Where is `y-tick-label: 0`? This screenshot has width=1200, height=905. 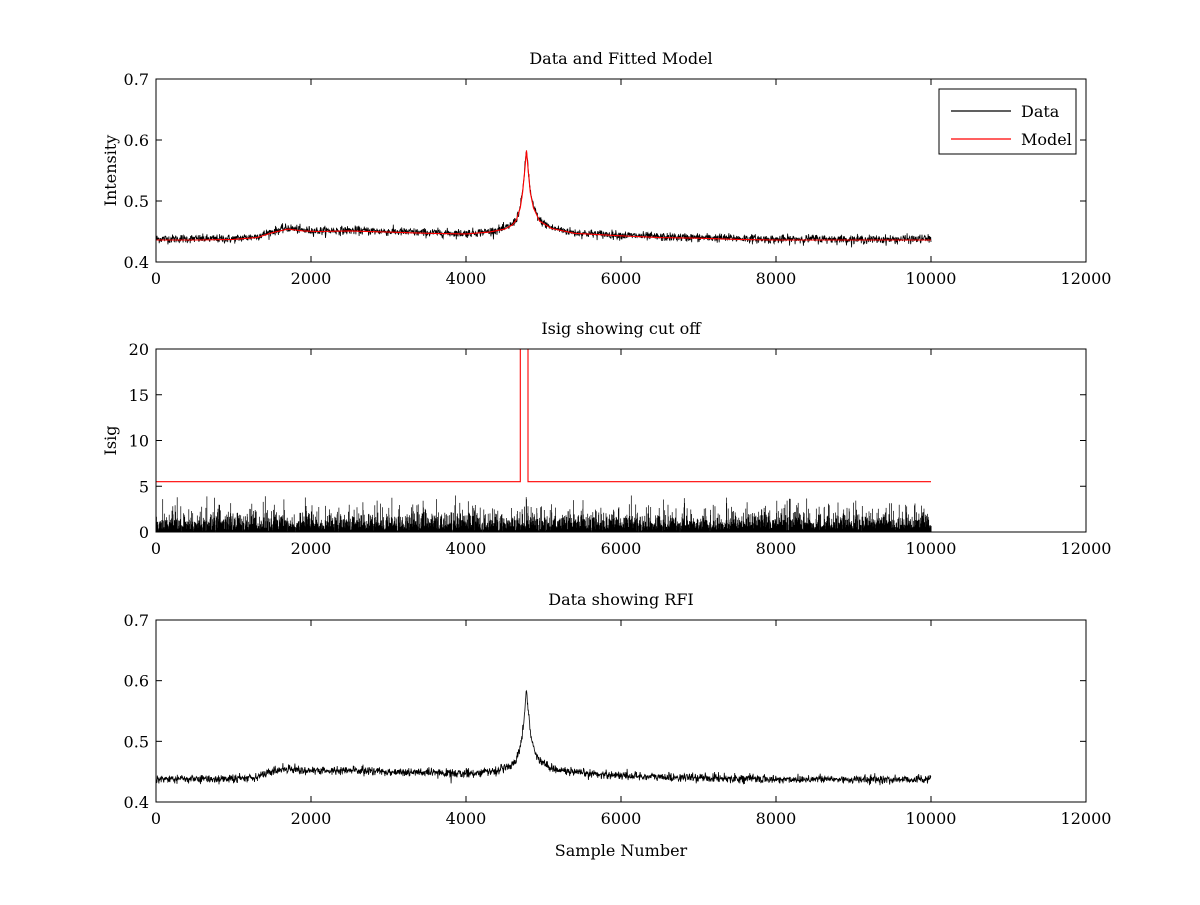
y-tick-label: 0 is located at coordinates (144, 532).